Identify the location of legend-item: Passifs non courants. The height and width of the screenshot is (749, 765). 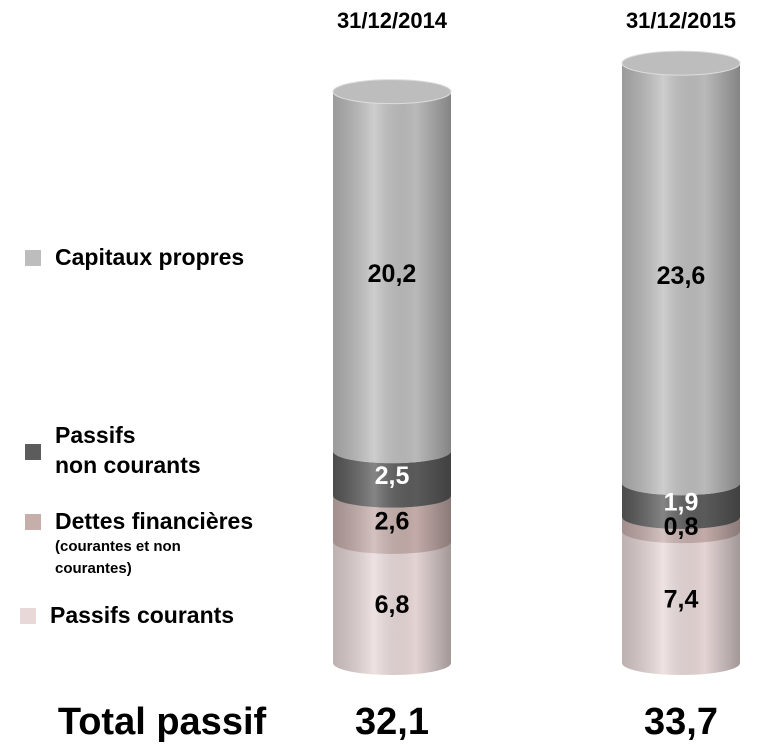
(113, 451).